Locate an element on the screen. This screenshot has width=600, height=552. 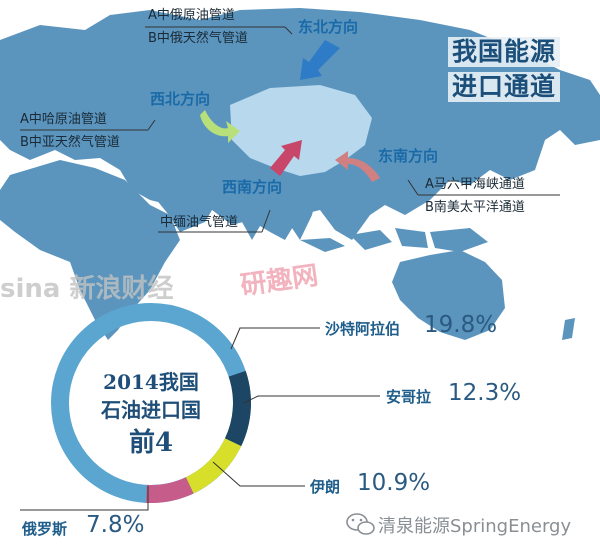
russia-value: 7.8% is located at coordinates (115, 525).